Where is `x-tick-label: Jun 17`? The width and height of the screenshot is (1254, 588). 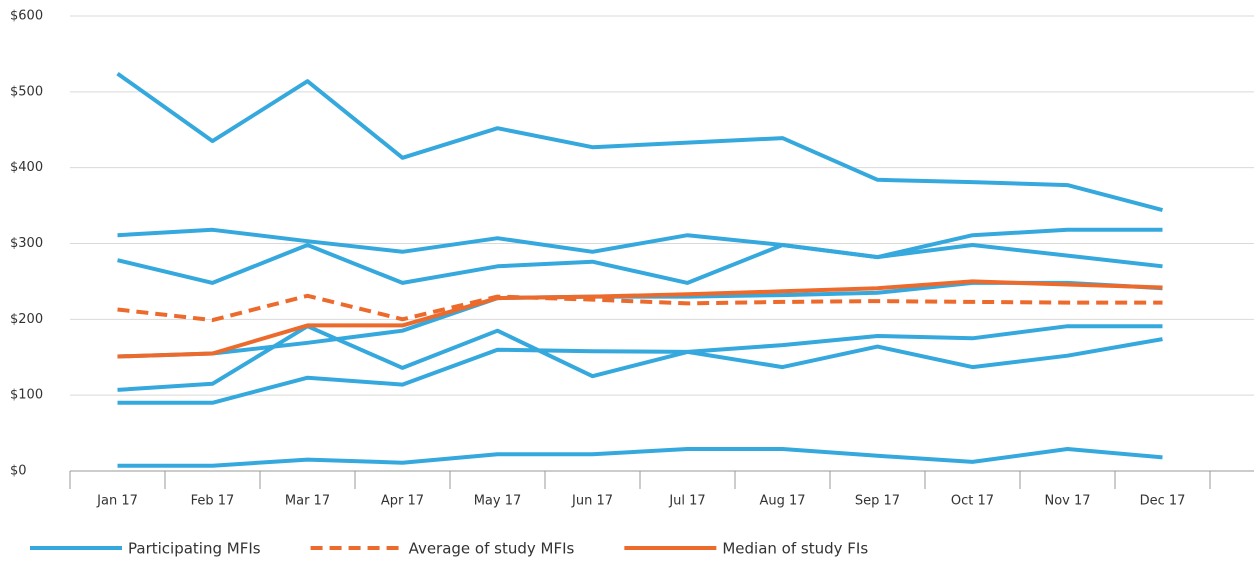 x-tick-label: Jun 17 is located at coordinates (592, 501).